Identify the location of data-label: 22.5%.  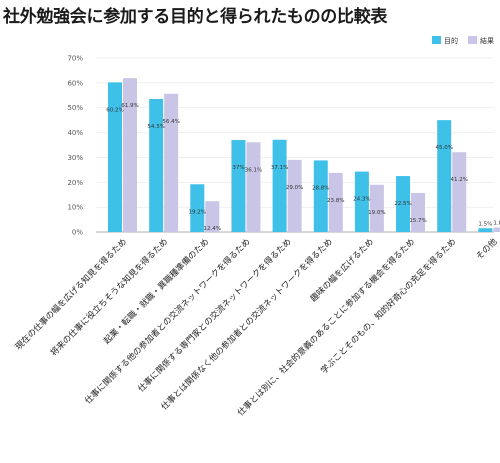
(402, 204).